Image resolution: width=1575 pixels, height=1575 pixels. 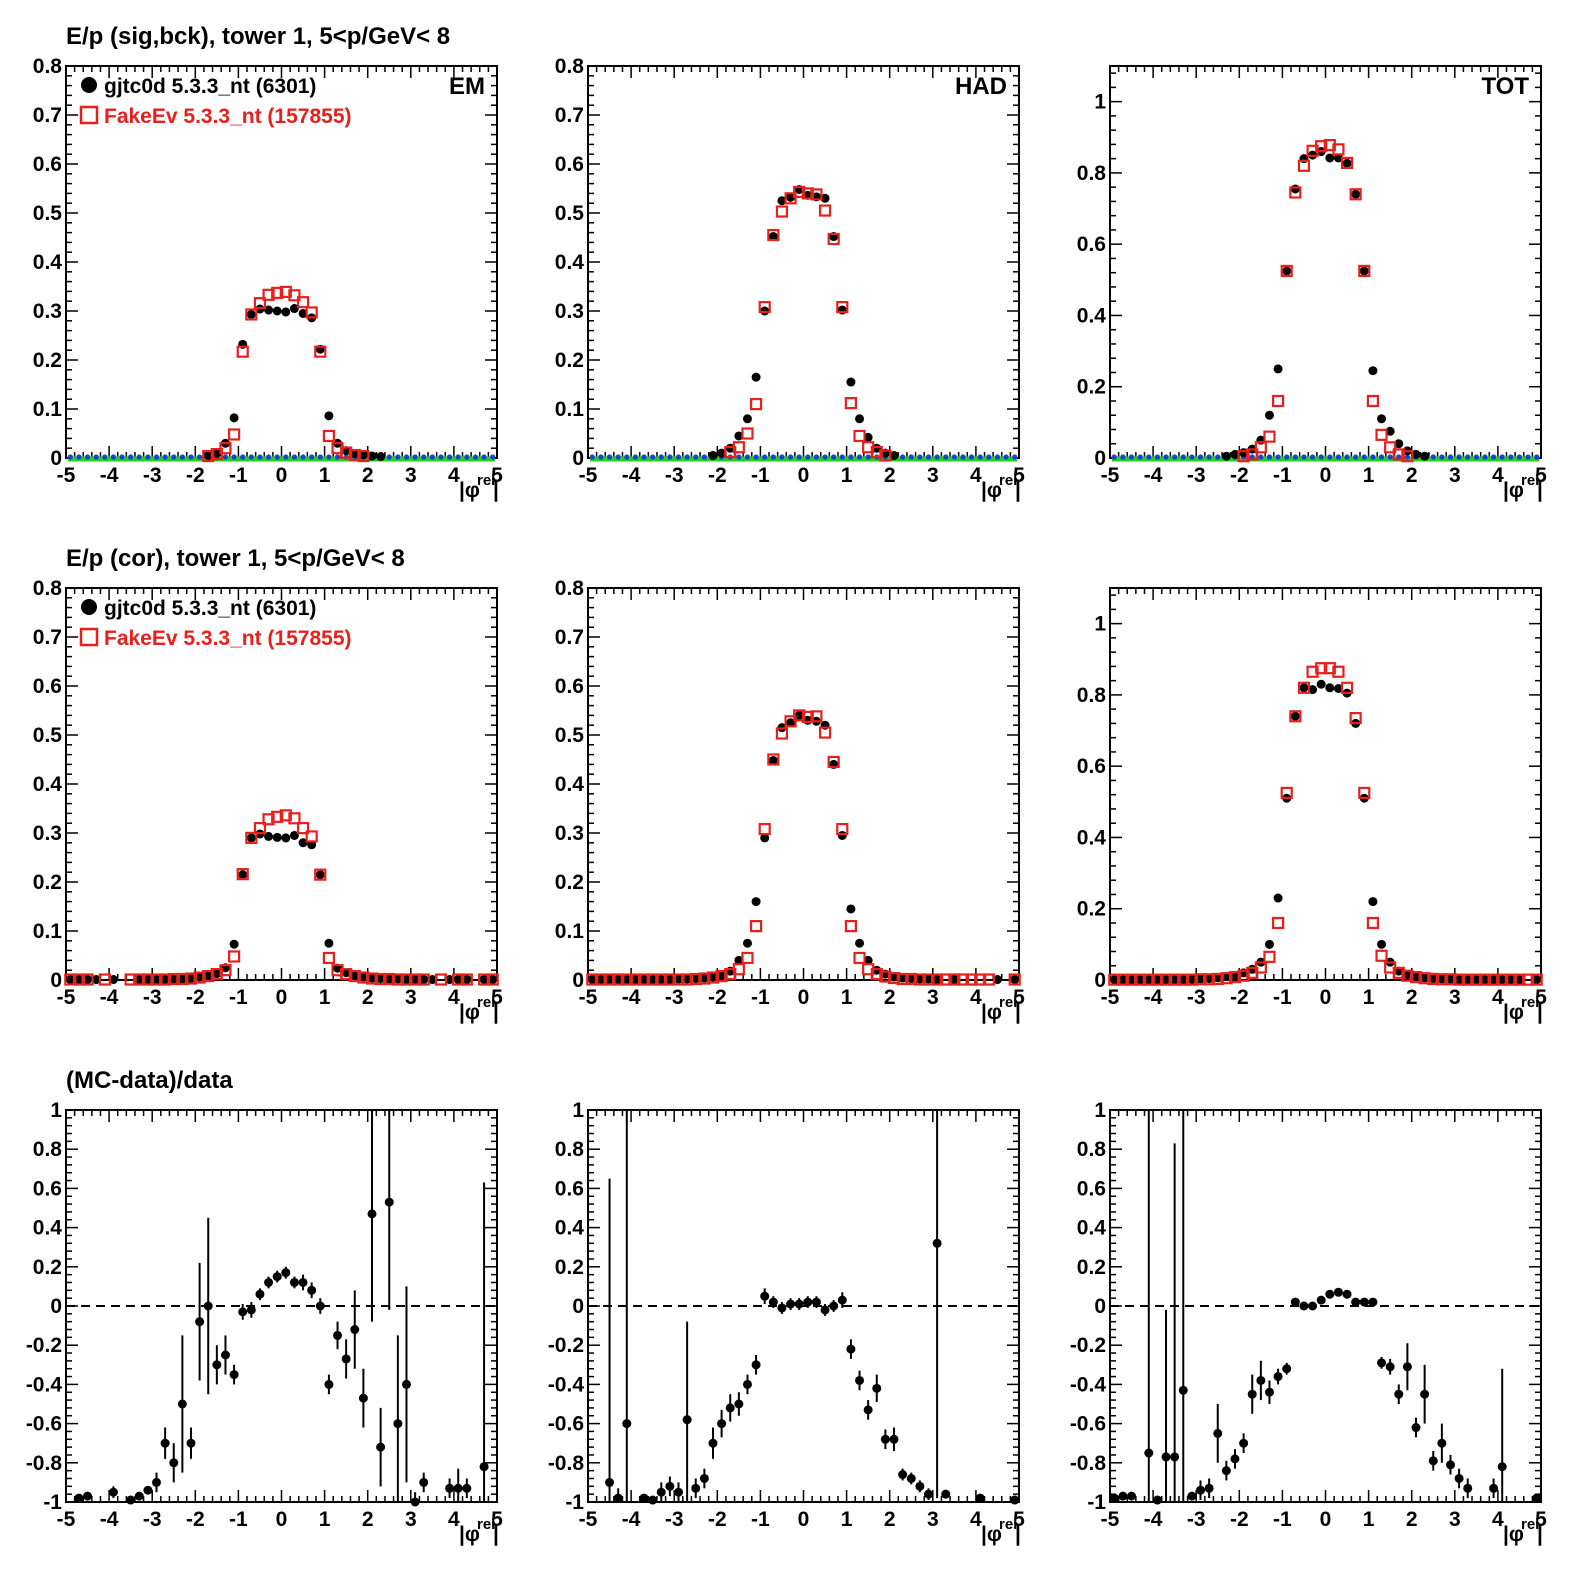 I want to click on y-tick-label: -0.2, so click(x=566, y=1345).